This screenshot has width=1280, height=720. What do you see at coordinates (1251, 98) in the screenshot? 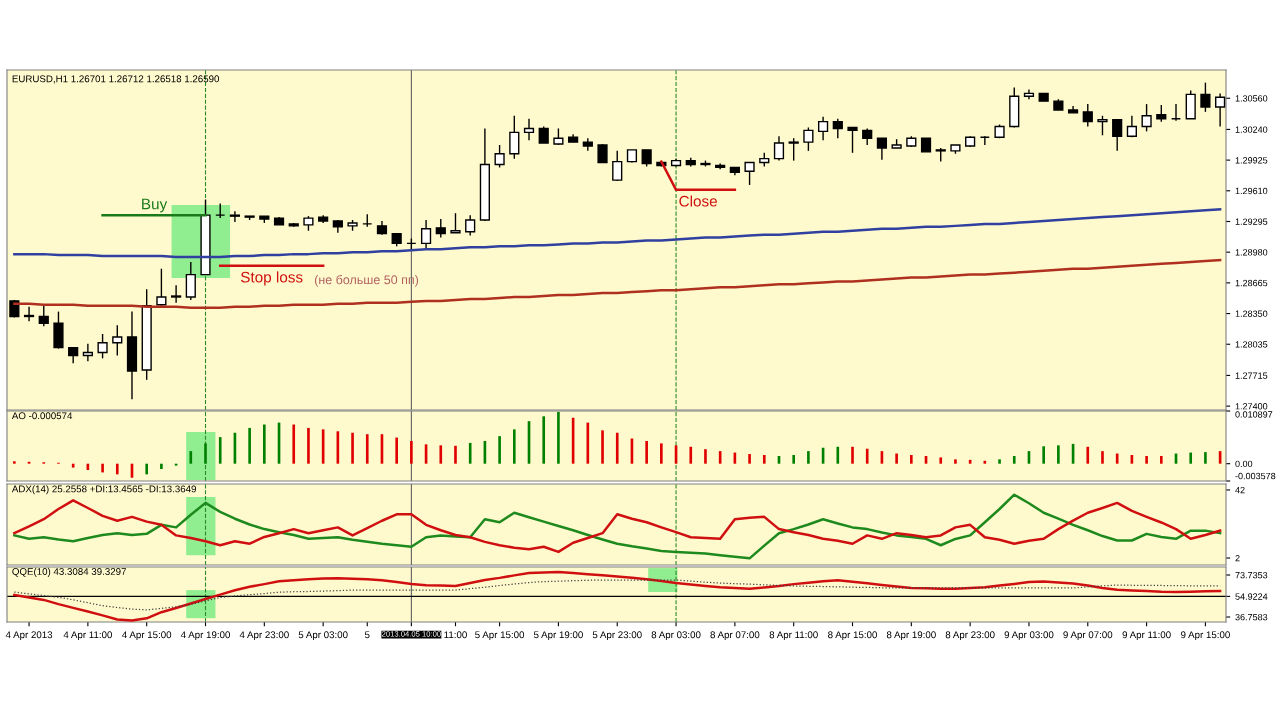
I see `y-tick-label: 1.30560` at bounding box center [1251, 98].